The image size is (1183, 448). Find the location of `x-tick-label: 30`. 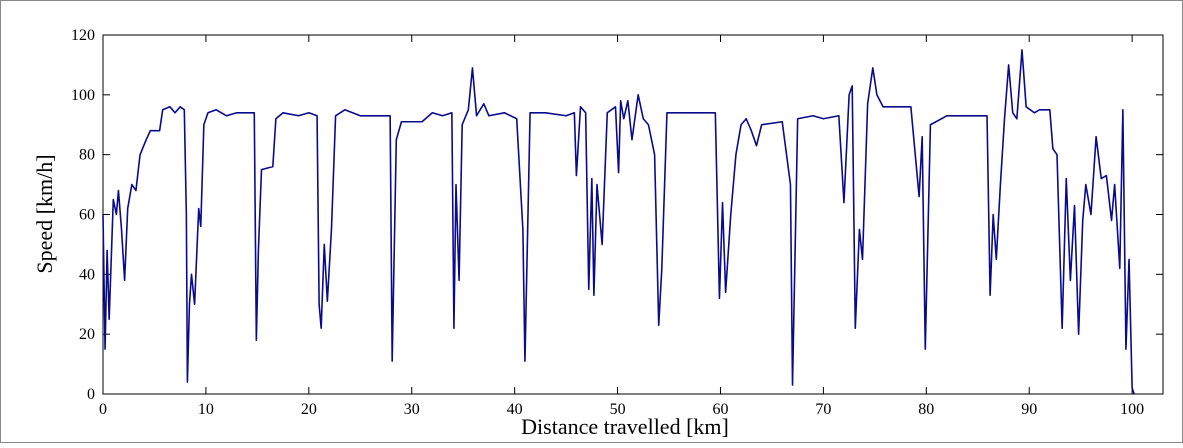

x-tick-label: 30 is located at coordinates (412, 409).